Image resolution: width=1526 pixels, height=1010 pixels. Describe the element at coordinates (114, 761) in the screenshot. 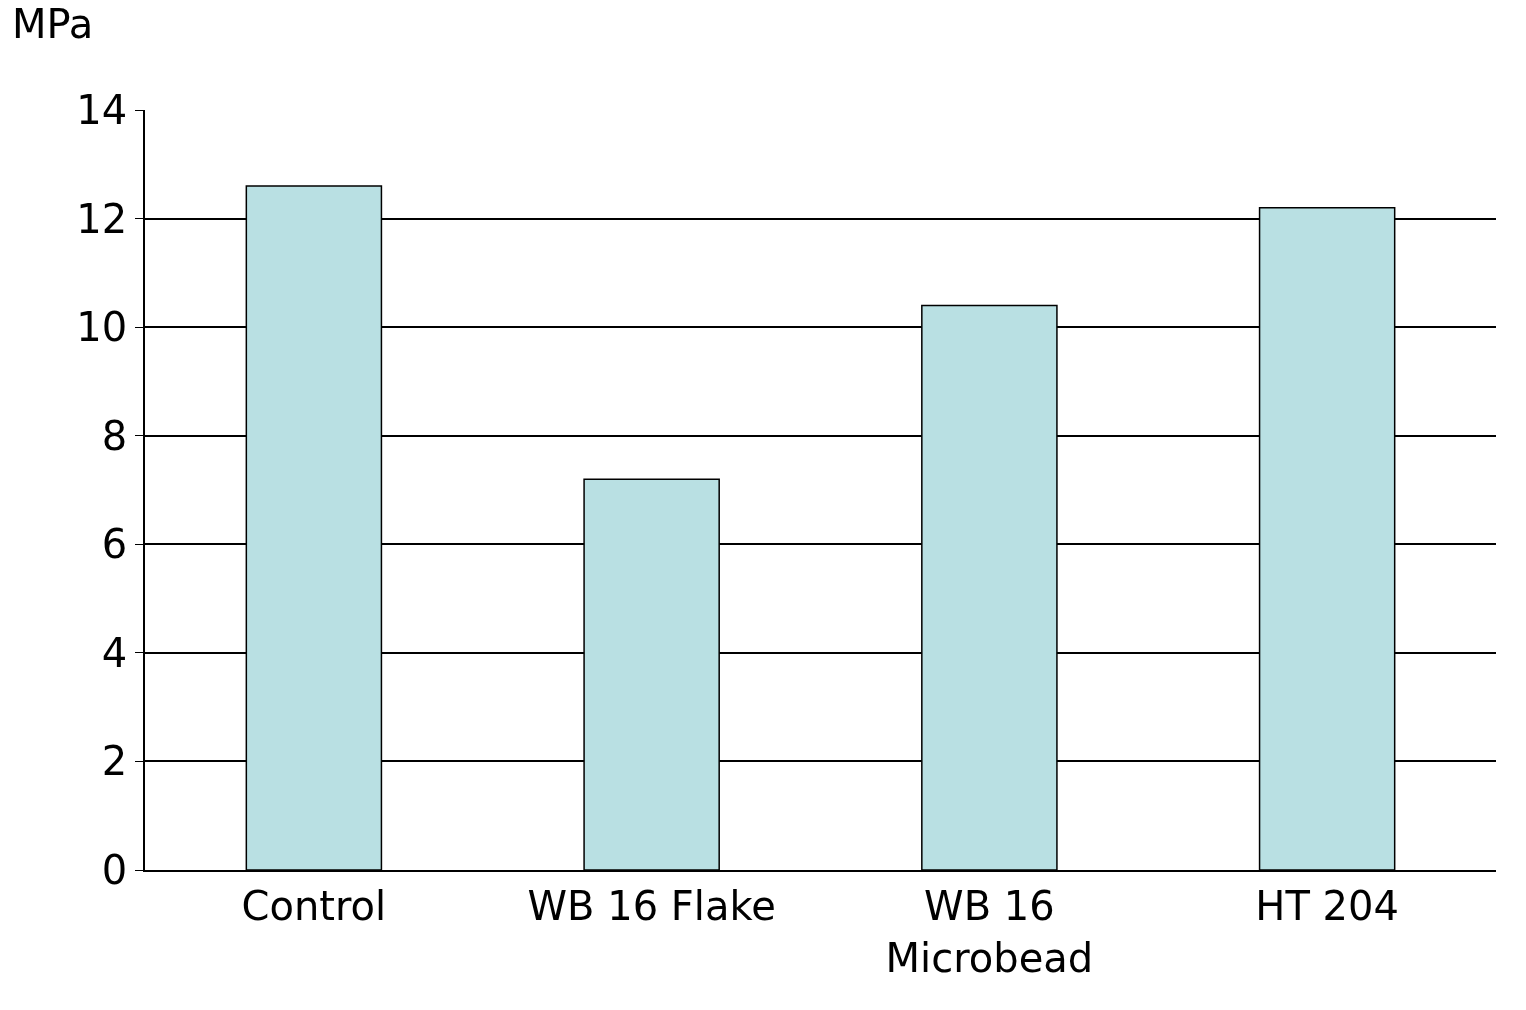

I see `y-tick-label: 2` at that location.